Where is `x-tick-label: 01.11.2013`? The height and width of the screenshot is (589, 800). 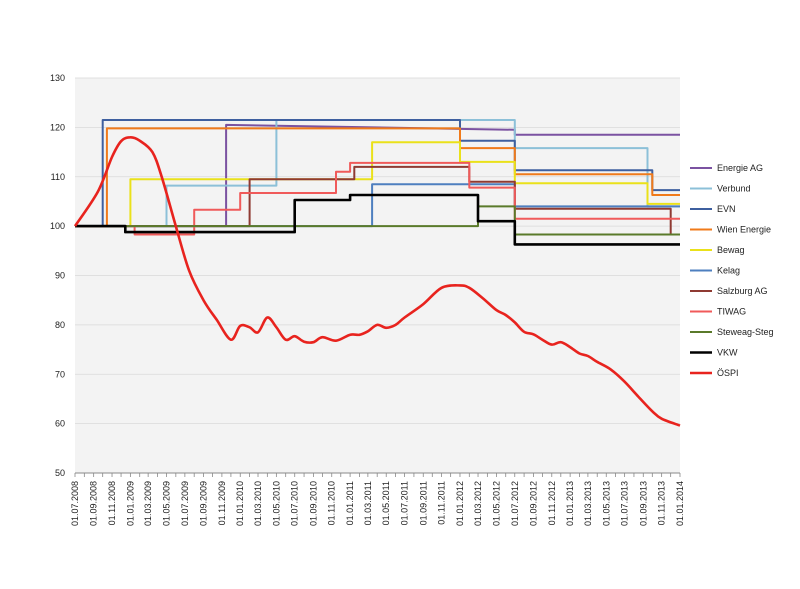
x-tick-label: 01.11.2013 is located at coordinates (662, 503).